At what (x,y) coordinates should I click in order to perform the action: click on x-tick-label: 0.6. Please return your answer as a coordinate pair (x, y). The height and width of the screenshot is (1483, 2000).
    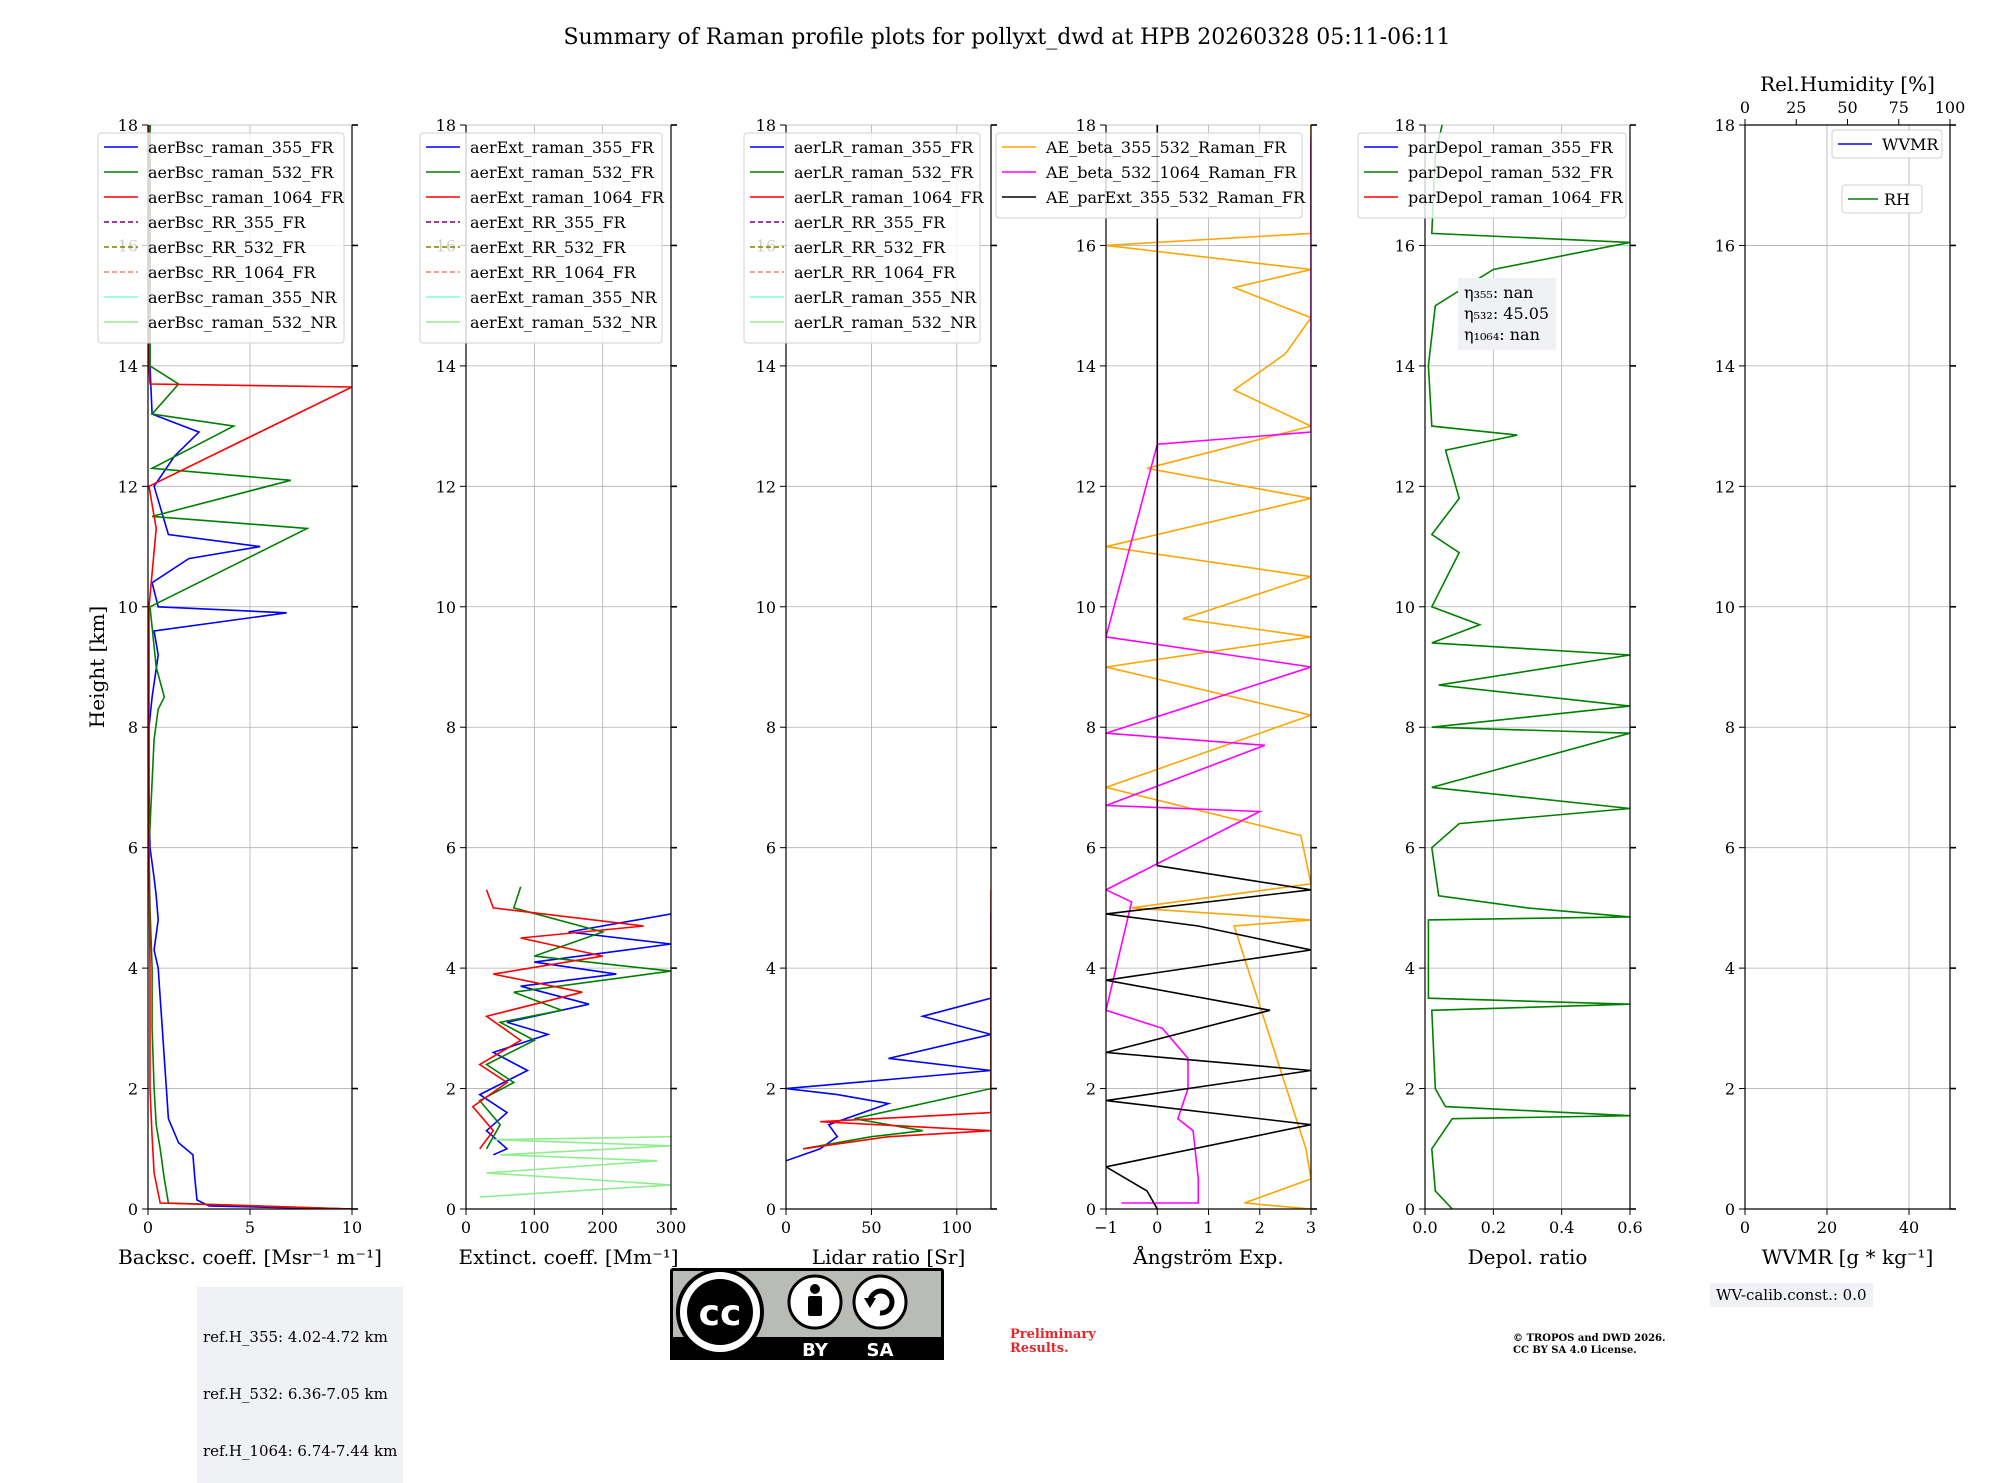
    Looking at the image, I should click on (1629, 1227).